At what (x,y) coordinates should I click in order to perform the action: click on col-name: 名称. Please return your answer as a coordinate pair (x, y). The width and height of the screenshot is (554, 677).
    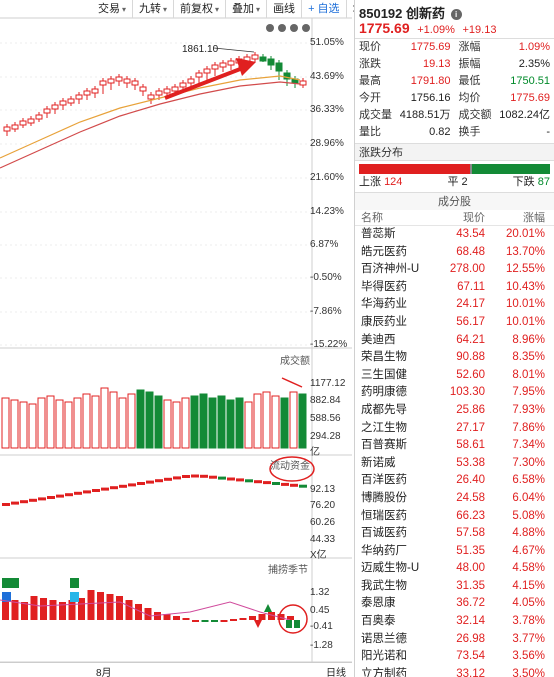
    Looking at the image, I should click on (372, 218).